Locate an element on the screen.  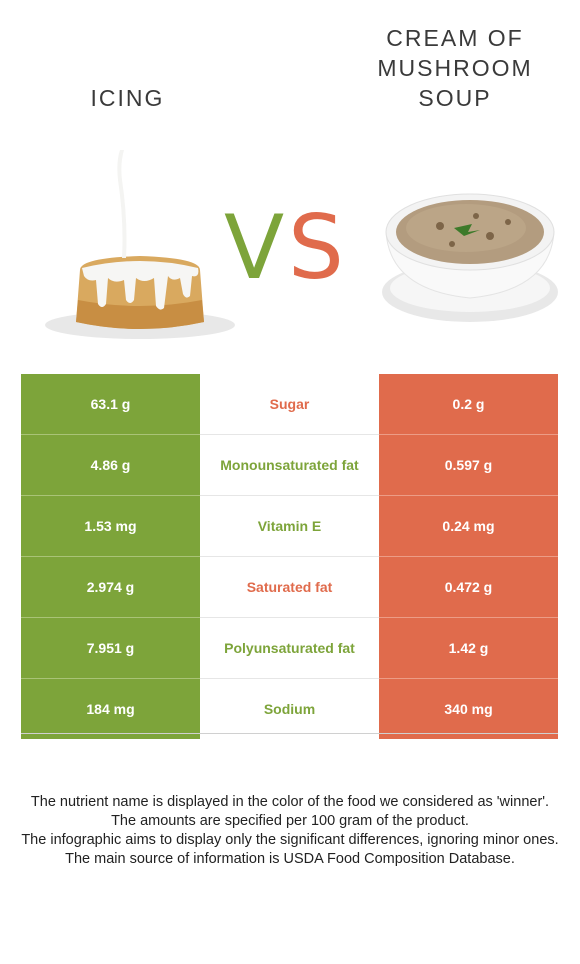
left-value-cell: 184 mg is located at coordinates (110, 709).